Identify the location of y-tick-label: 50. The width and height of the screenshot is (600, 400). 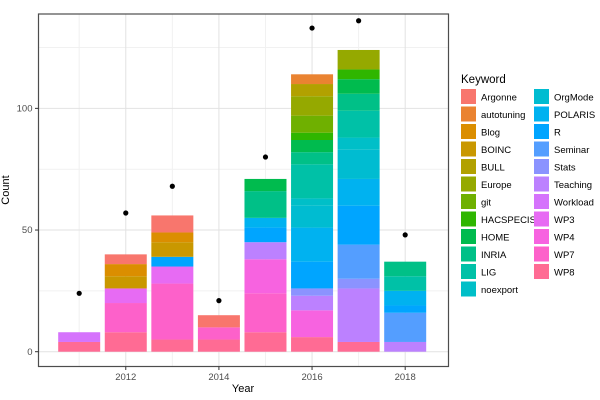
(27, 230).